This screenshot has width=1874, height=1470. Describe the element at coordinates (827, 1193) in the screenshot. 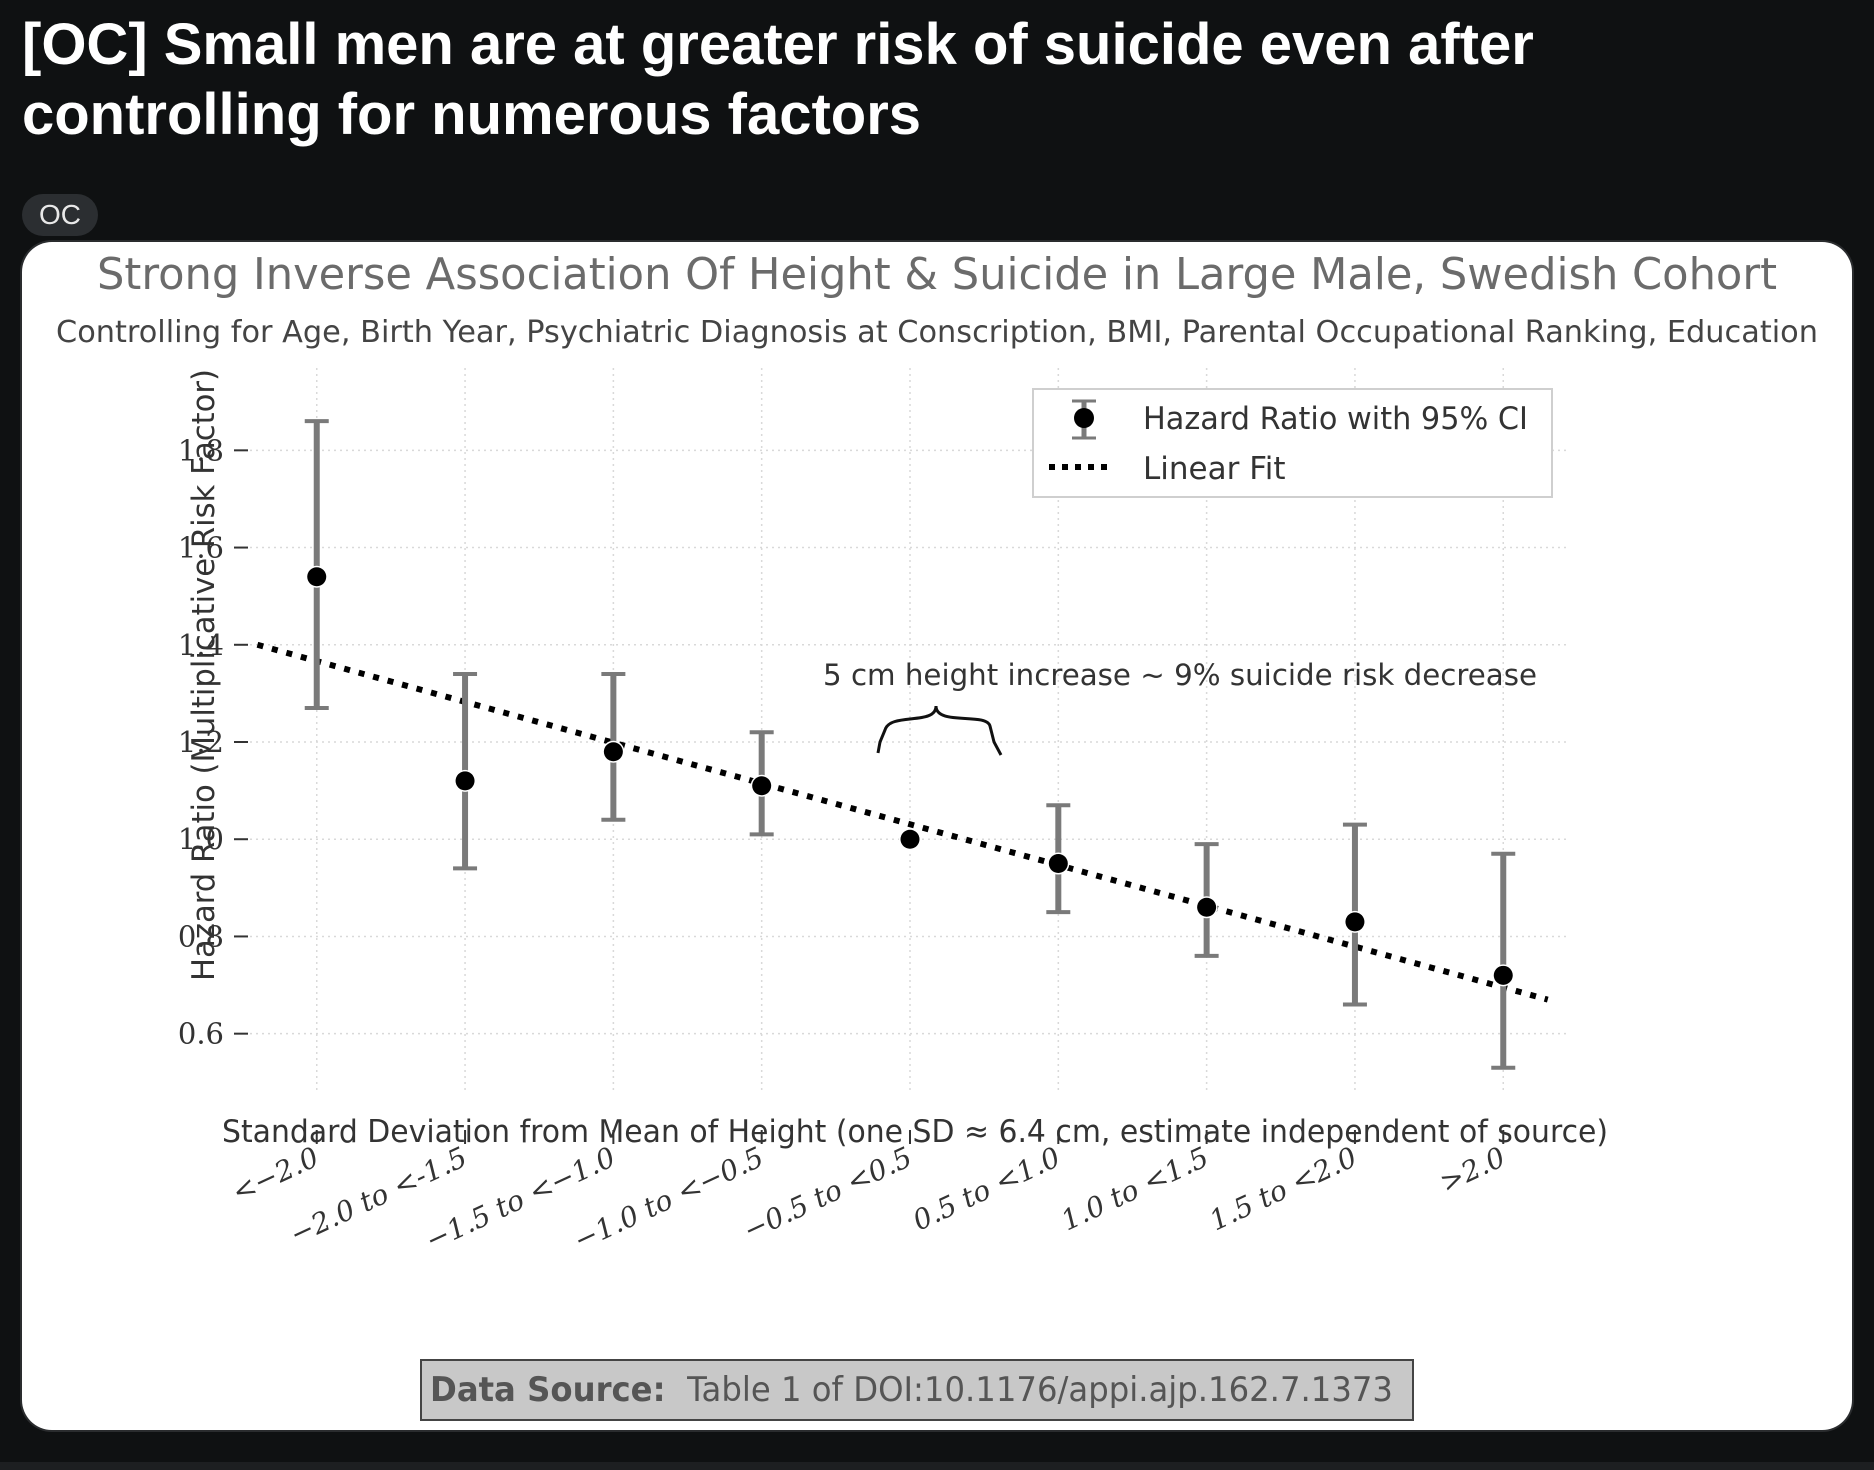

I see `x-tick-label: −0.5 to <0.5` at that location.